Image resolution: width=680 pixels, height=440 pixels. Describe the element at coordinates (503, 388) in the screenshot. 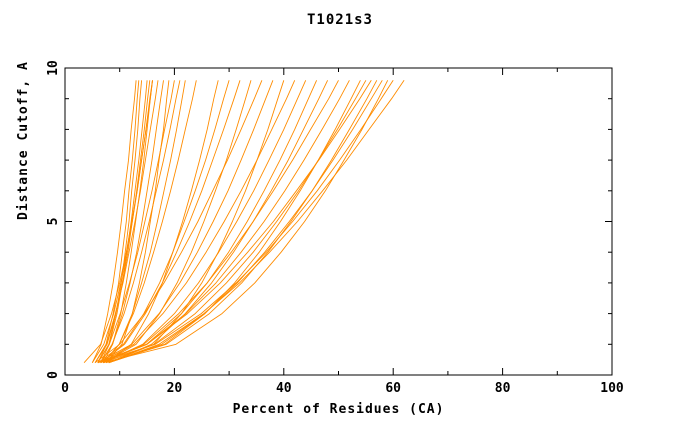

I see `svg-text: 80` at that location.